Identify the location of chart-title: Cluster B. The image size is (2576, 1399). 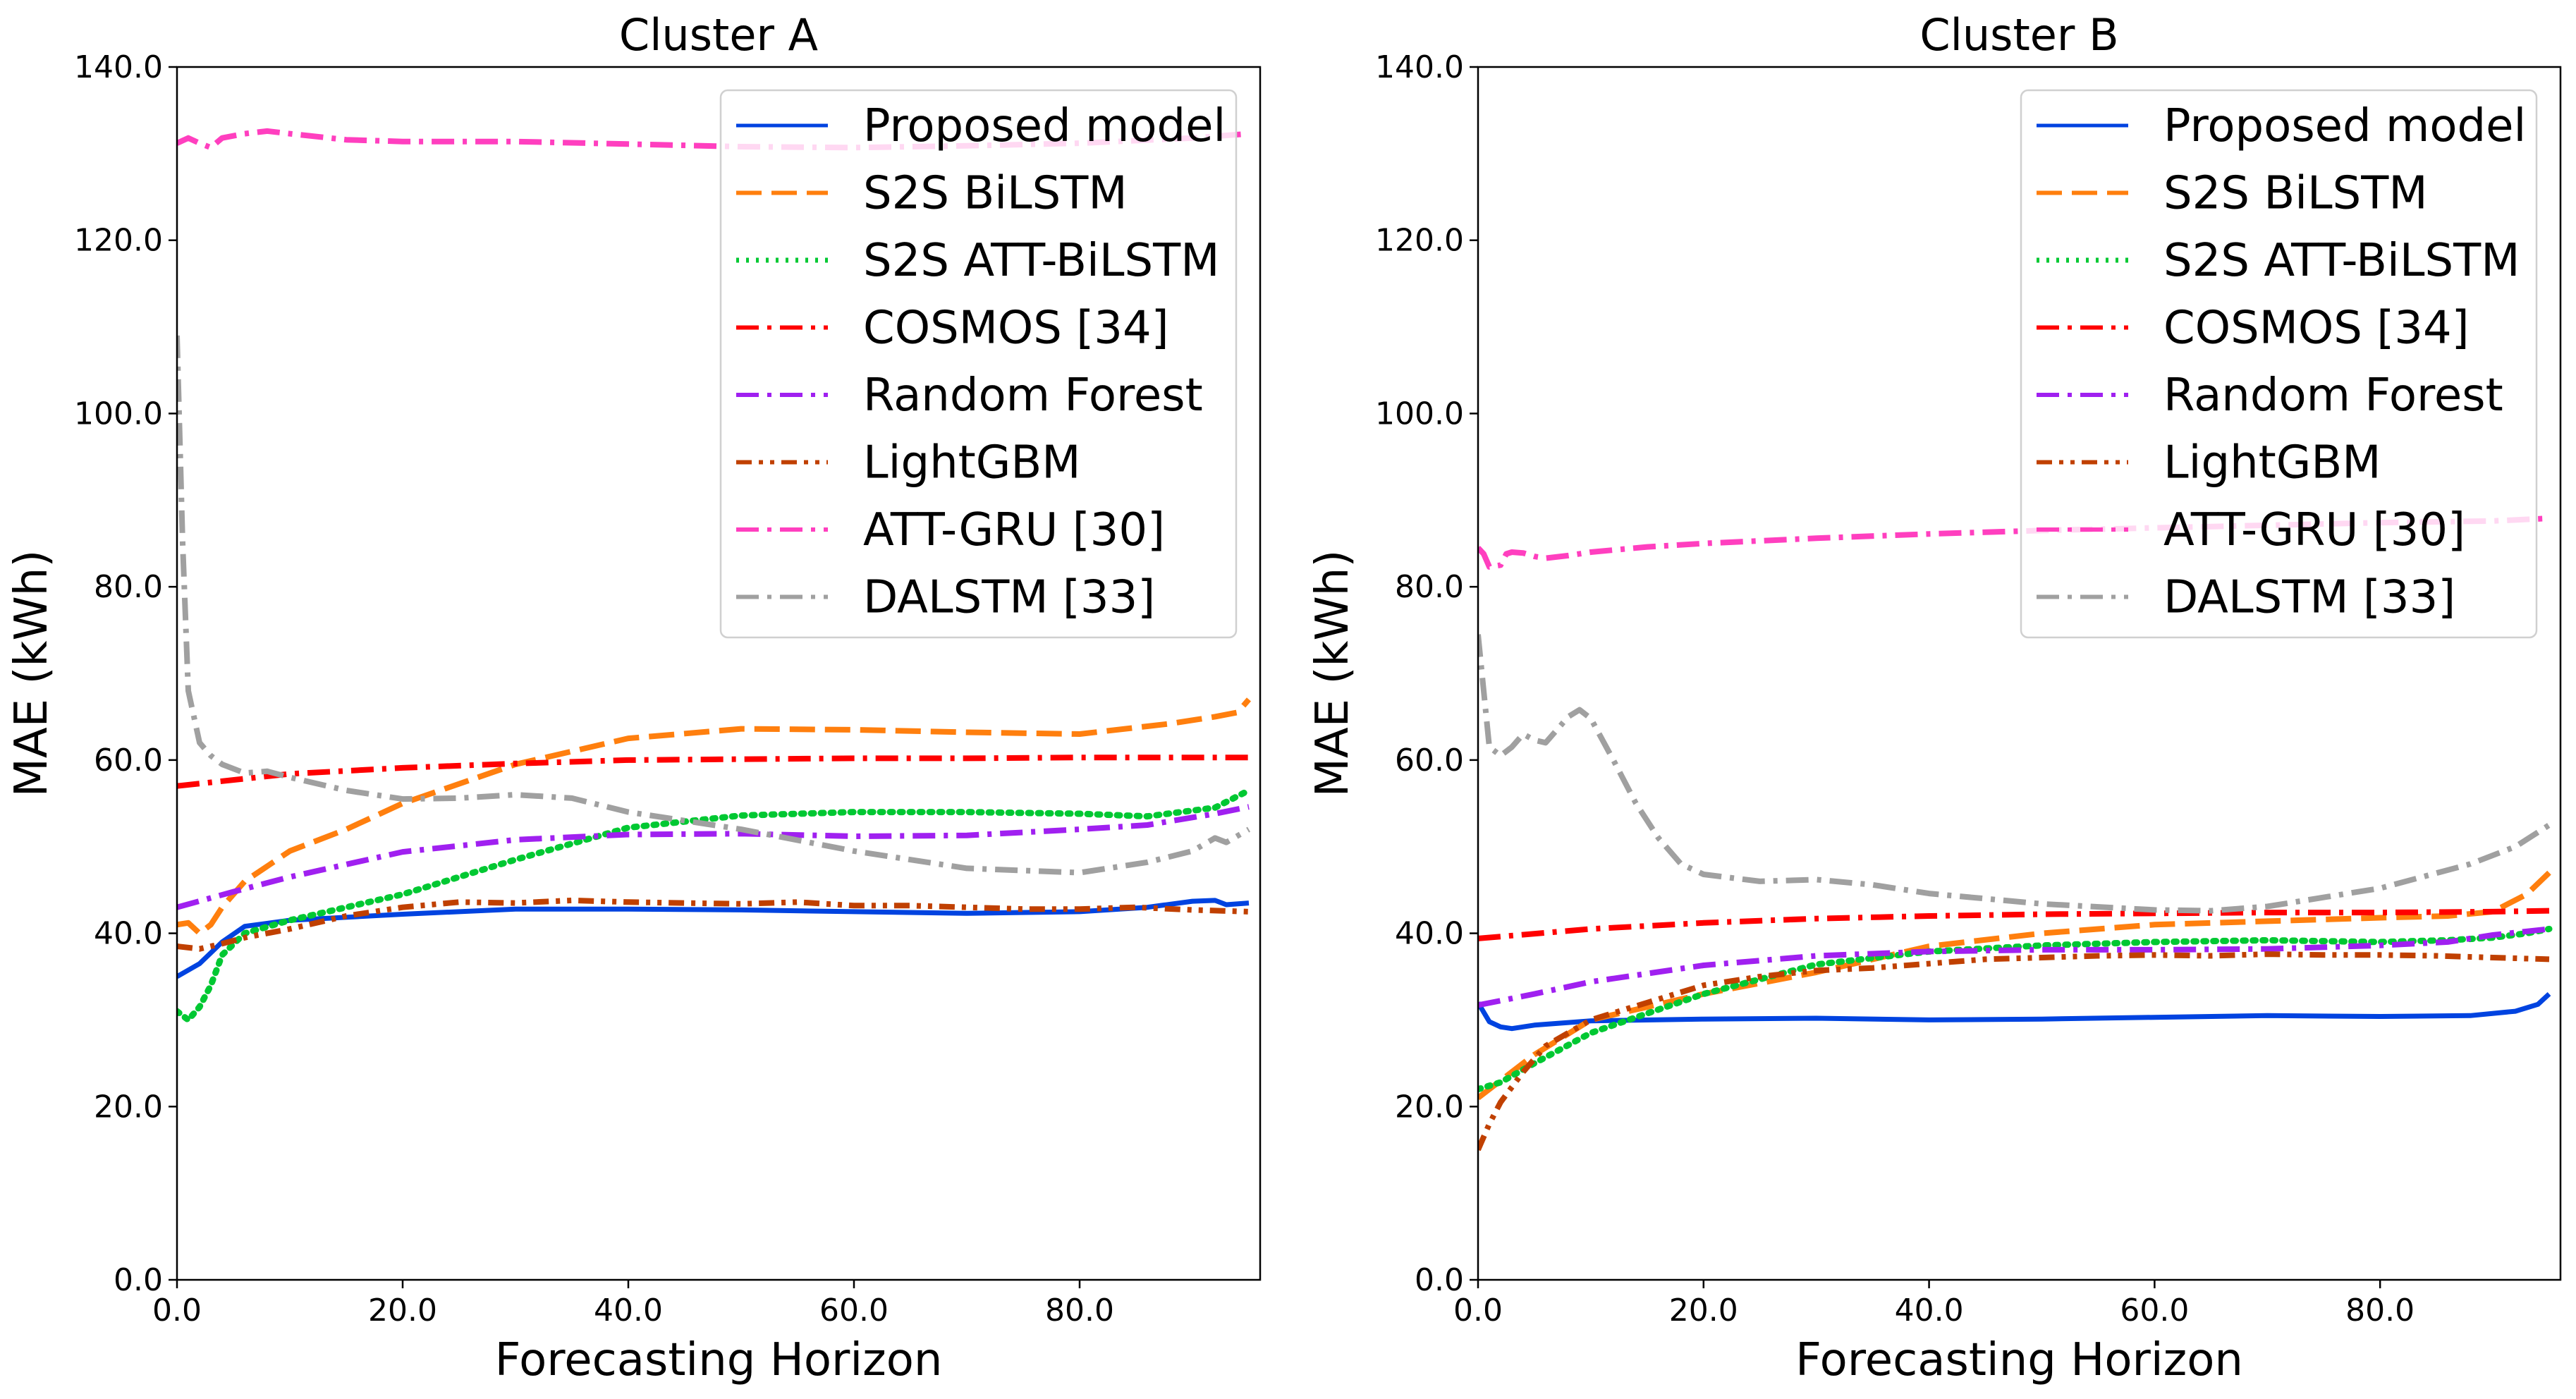
(2019, 35).